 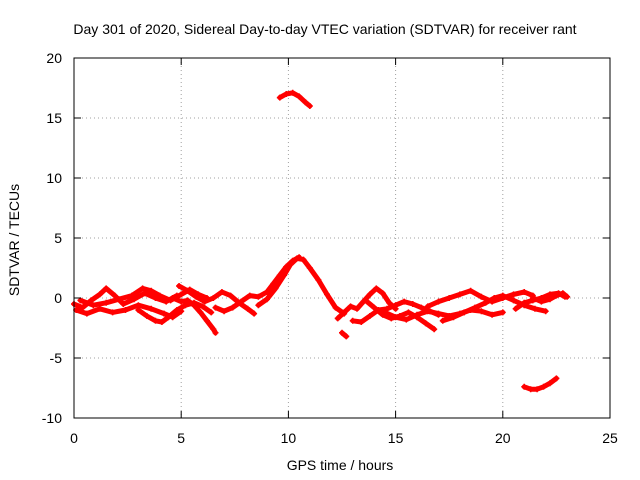 What do you see at coordinates (503, 438) in the screenshot?
I see `x-tick-label: 20` at bounding box center [503, 438].